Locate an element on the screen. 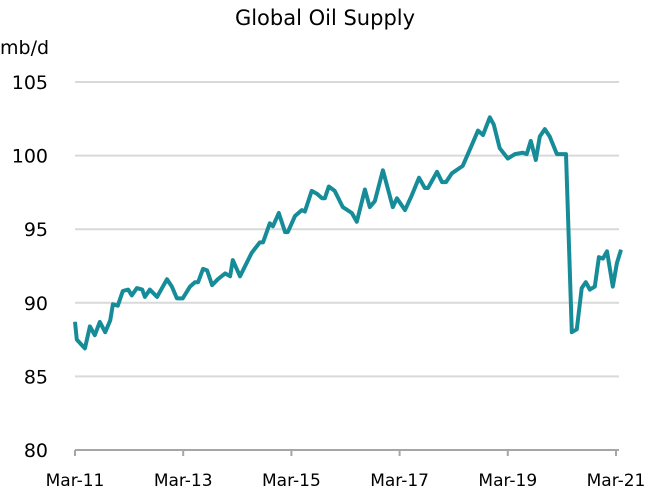  y-tick-label: 100 is located at coordinates (30, 157).